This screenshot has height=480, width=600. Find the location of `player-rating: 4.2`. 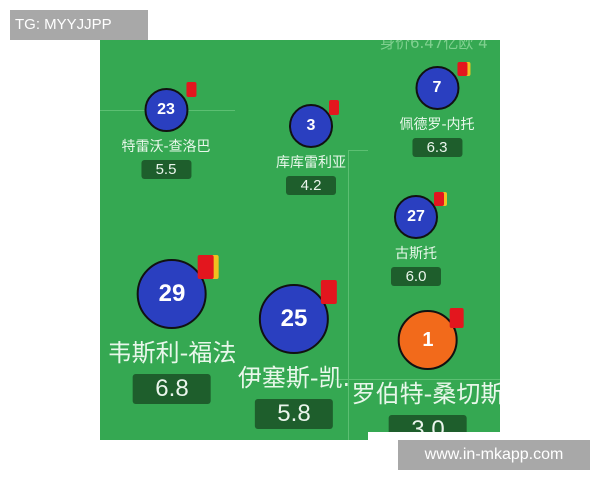

player-rating: 4.2 is located at coordinates (311, 185).